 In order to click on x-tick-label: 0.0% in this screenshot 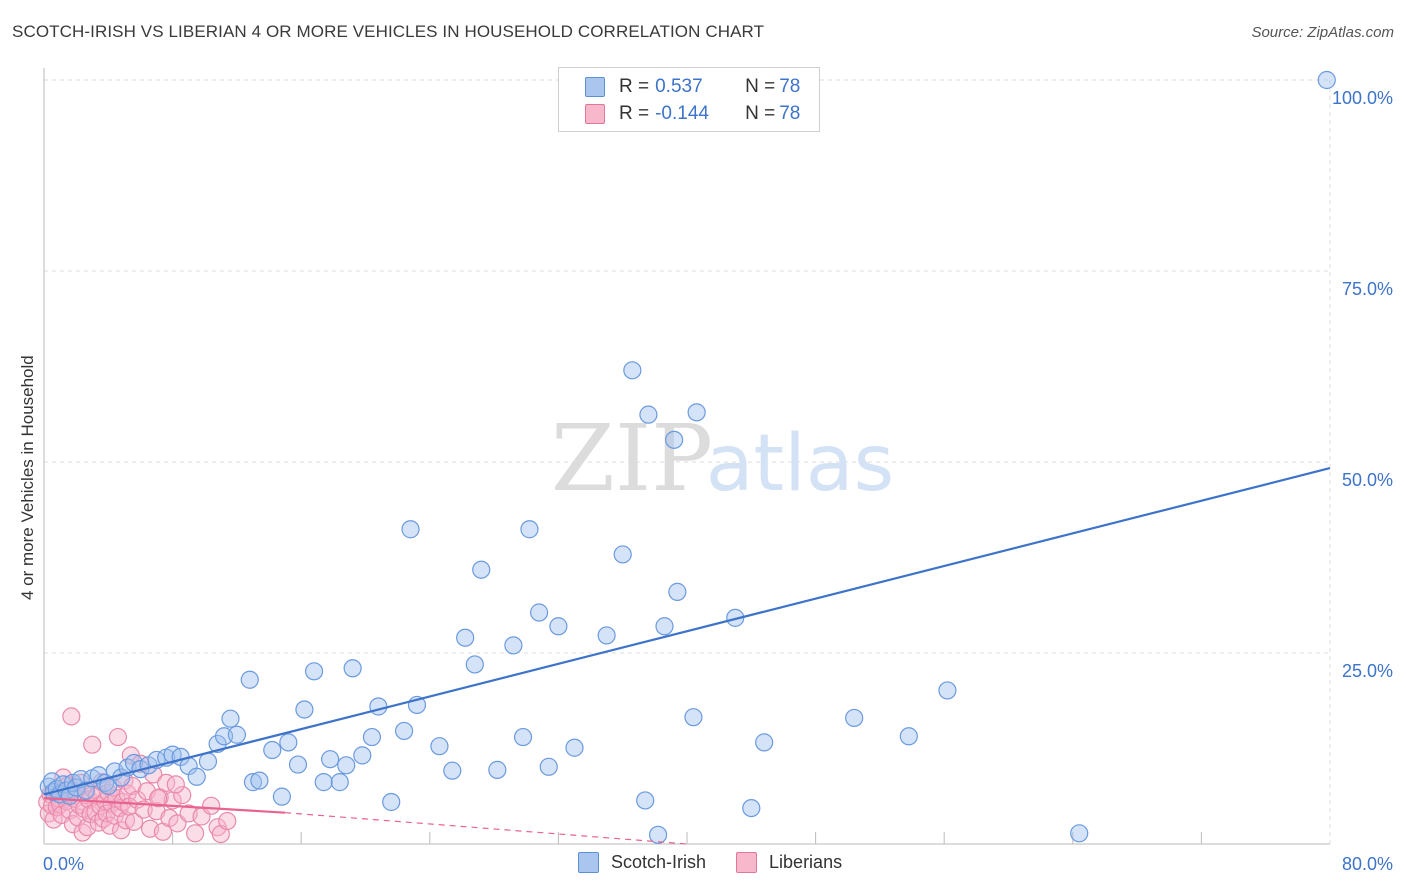, I will do `click(63, 864)`.